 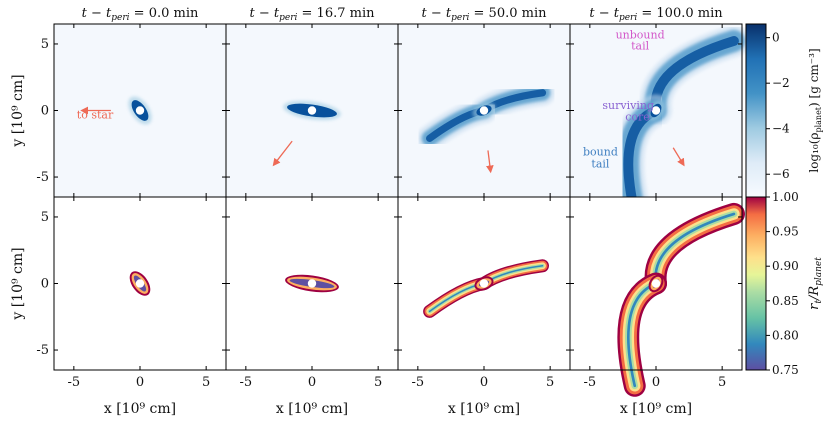 I want to click on panel-r1-c0, so click(x=140, y=283).